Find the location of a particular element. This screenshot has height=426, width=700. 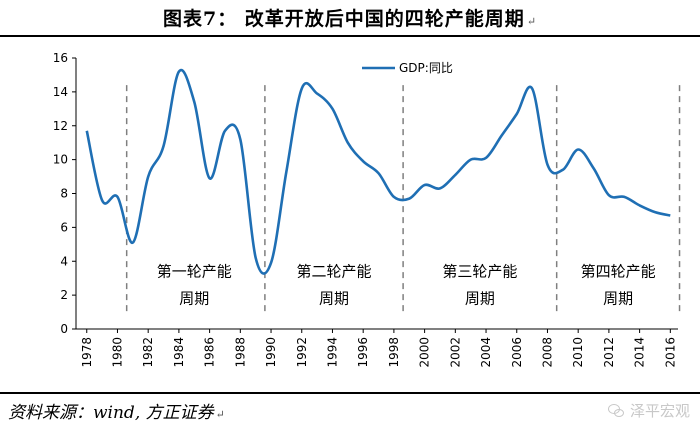

x-tick-label: 2014 is located at coordinates (640, 352).